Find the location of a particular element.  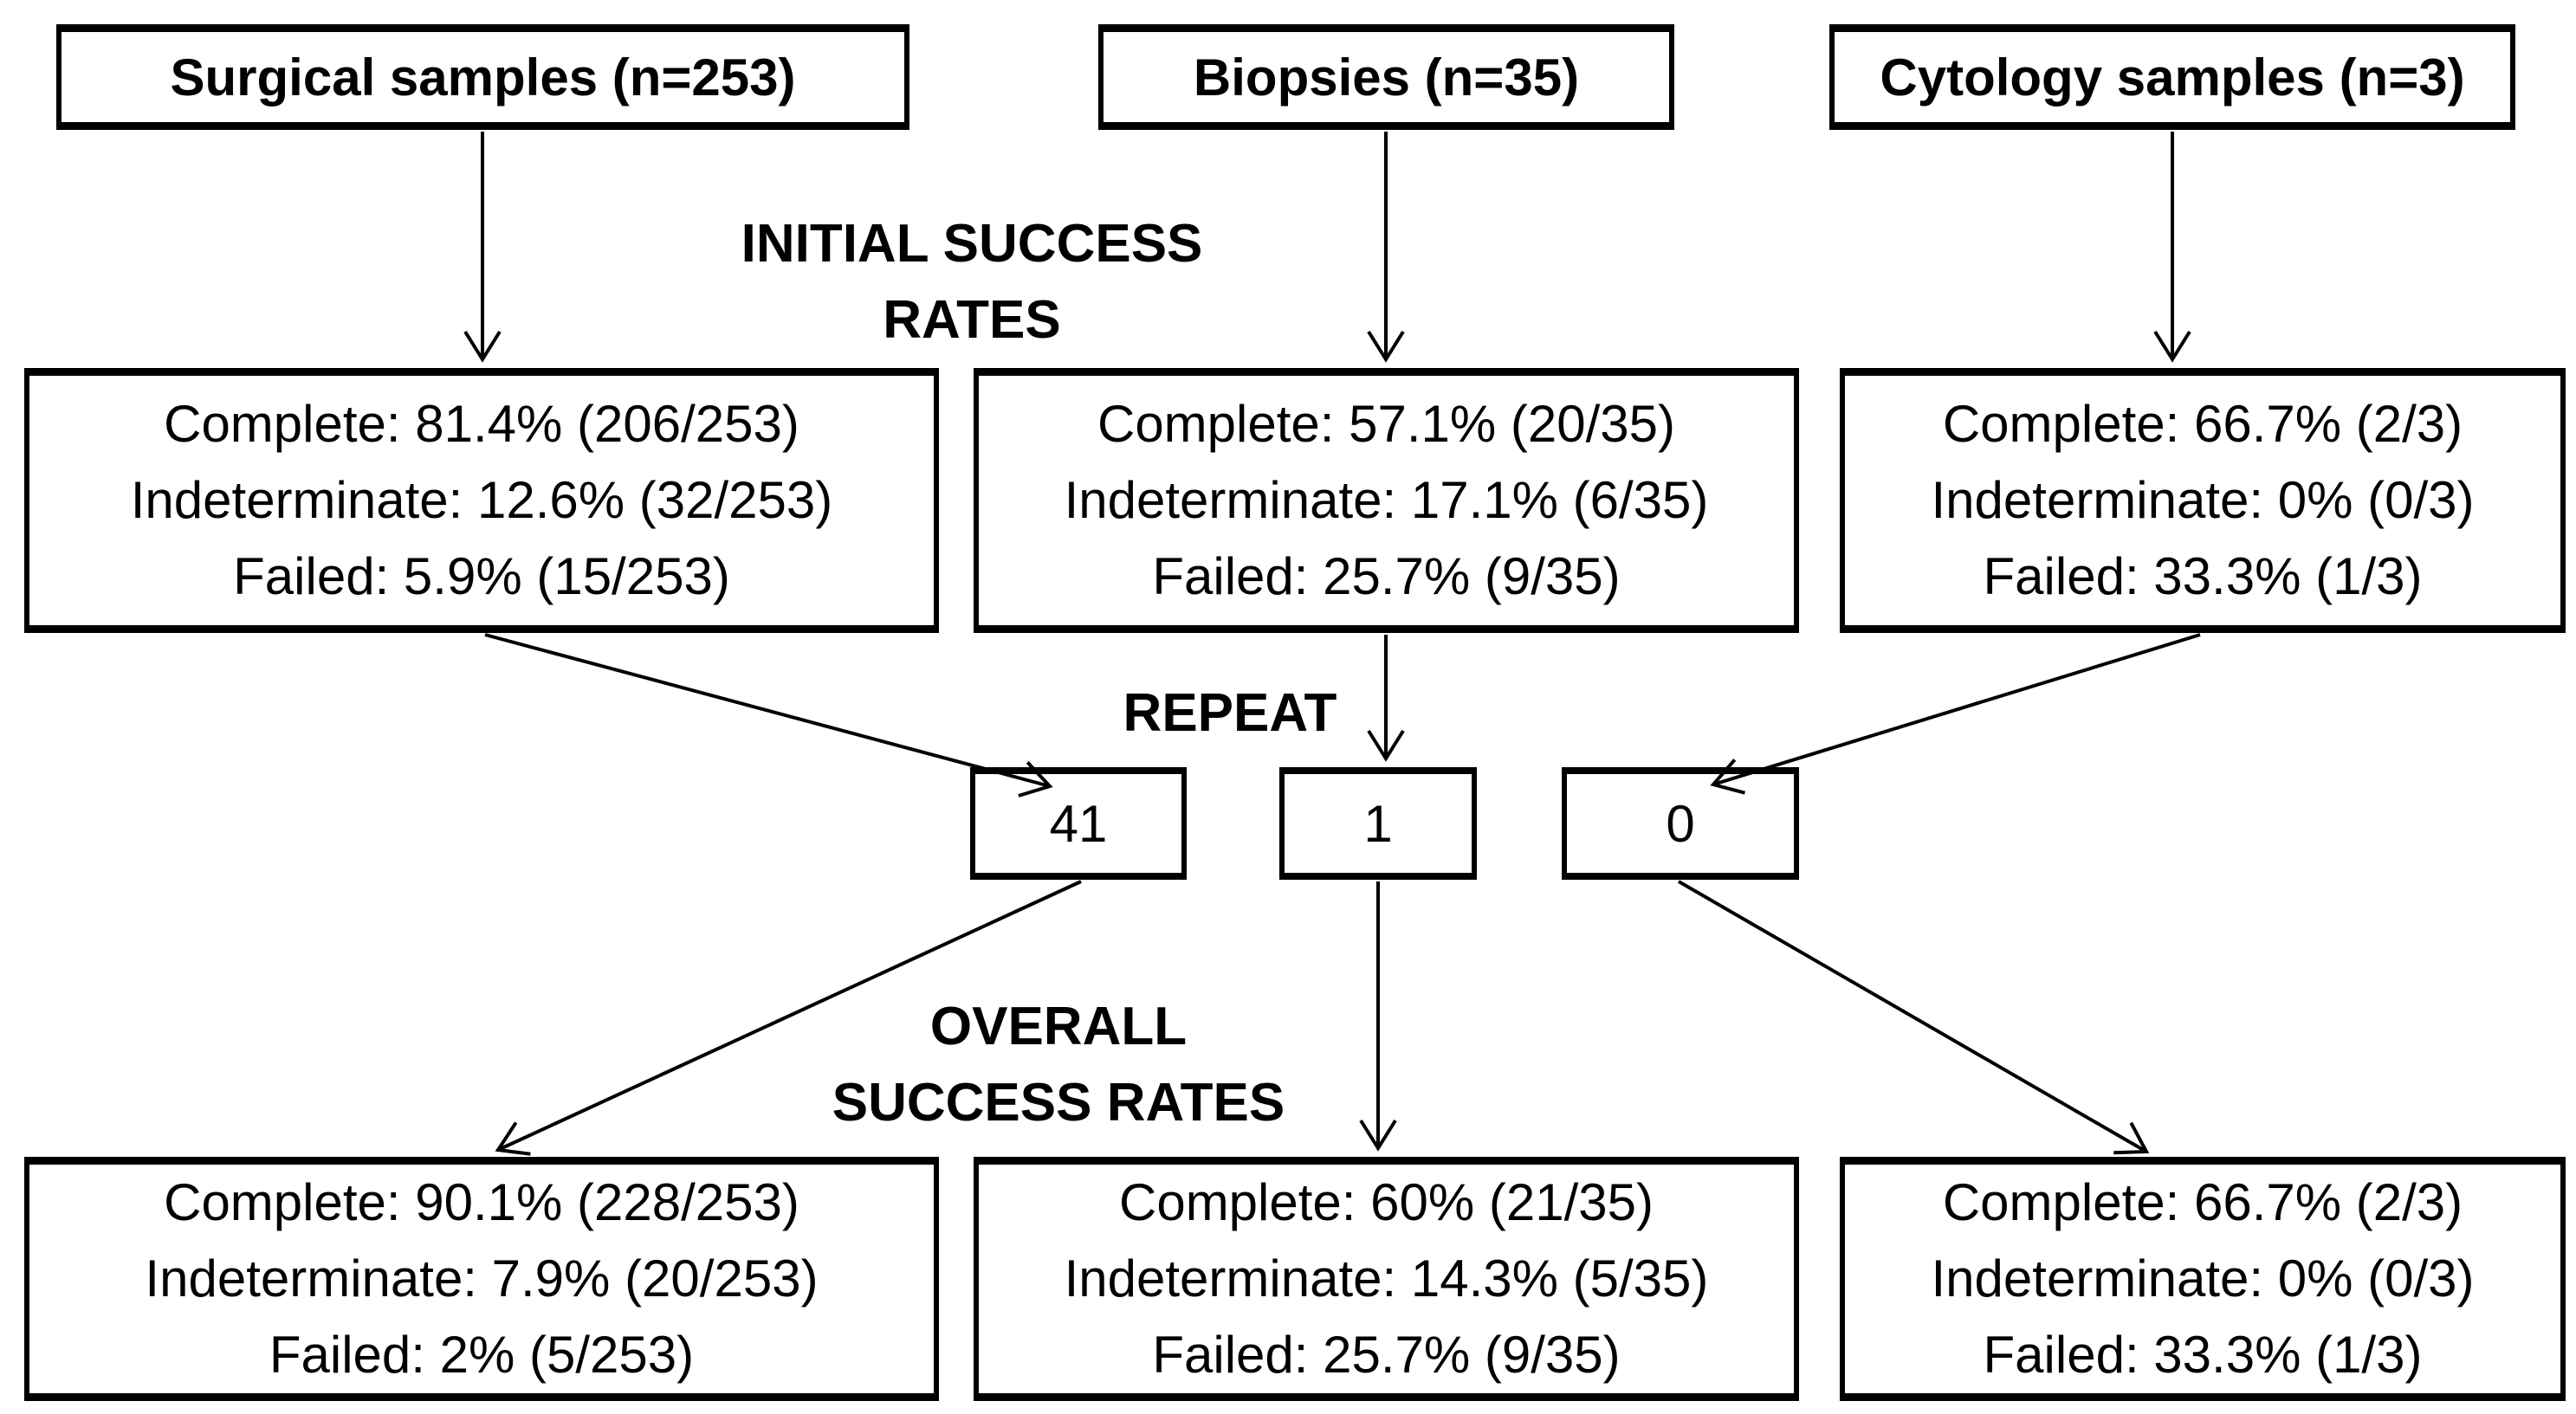

initial-biopsies-failed: Failed: 25.7% (9/35) is located at coordinates (1386, 576).